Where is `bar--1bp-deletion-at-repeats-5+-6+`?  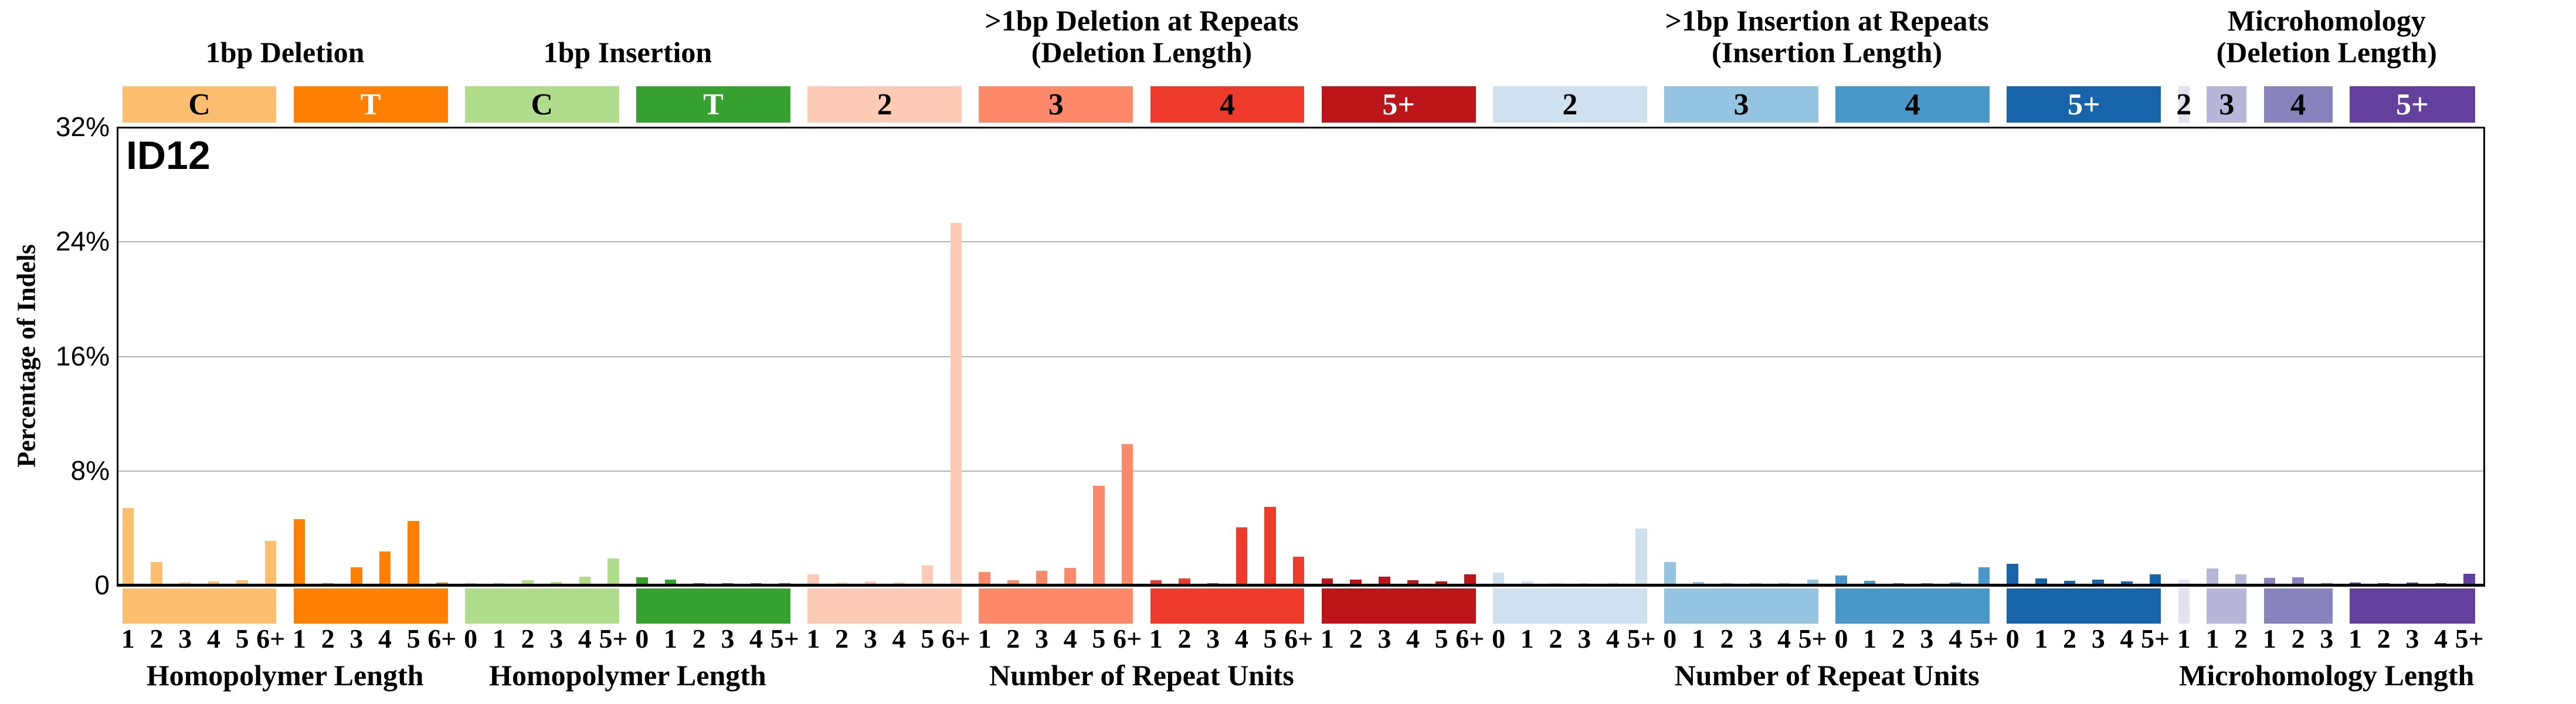 bar--1bp-deletion-at-repeats-5+-6+ is located at coordinates (1470, 579).